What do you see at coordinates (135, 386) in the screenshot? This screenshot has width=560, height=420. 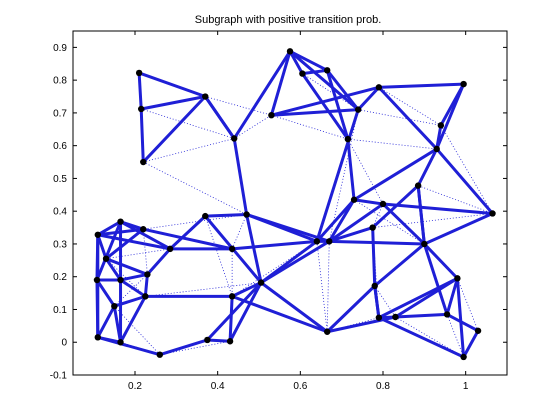 I see `x-tick-label-0: 0.2` at bounding box center [135, 386].